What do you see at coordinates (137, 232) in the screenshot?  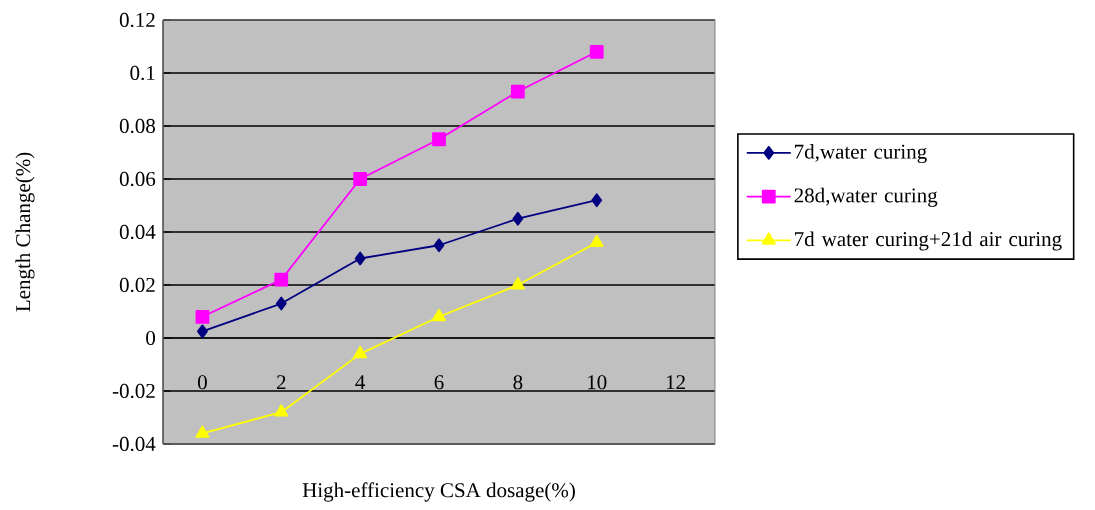 I see `y-tick-label: 0.04` at bounding box center [137, 232].